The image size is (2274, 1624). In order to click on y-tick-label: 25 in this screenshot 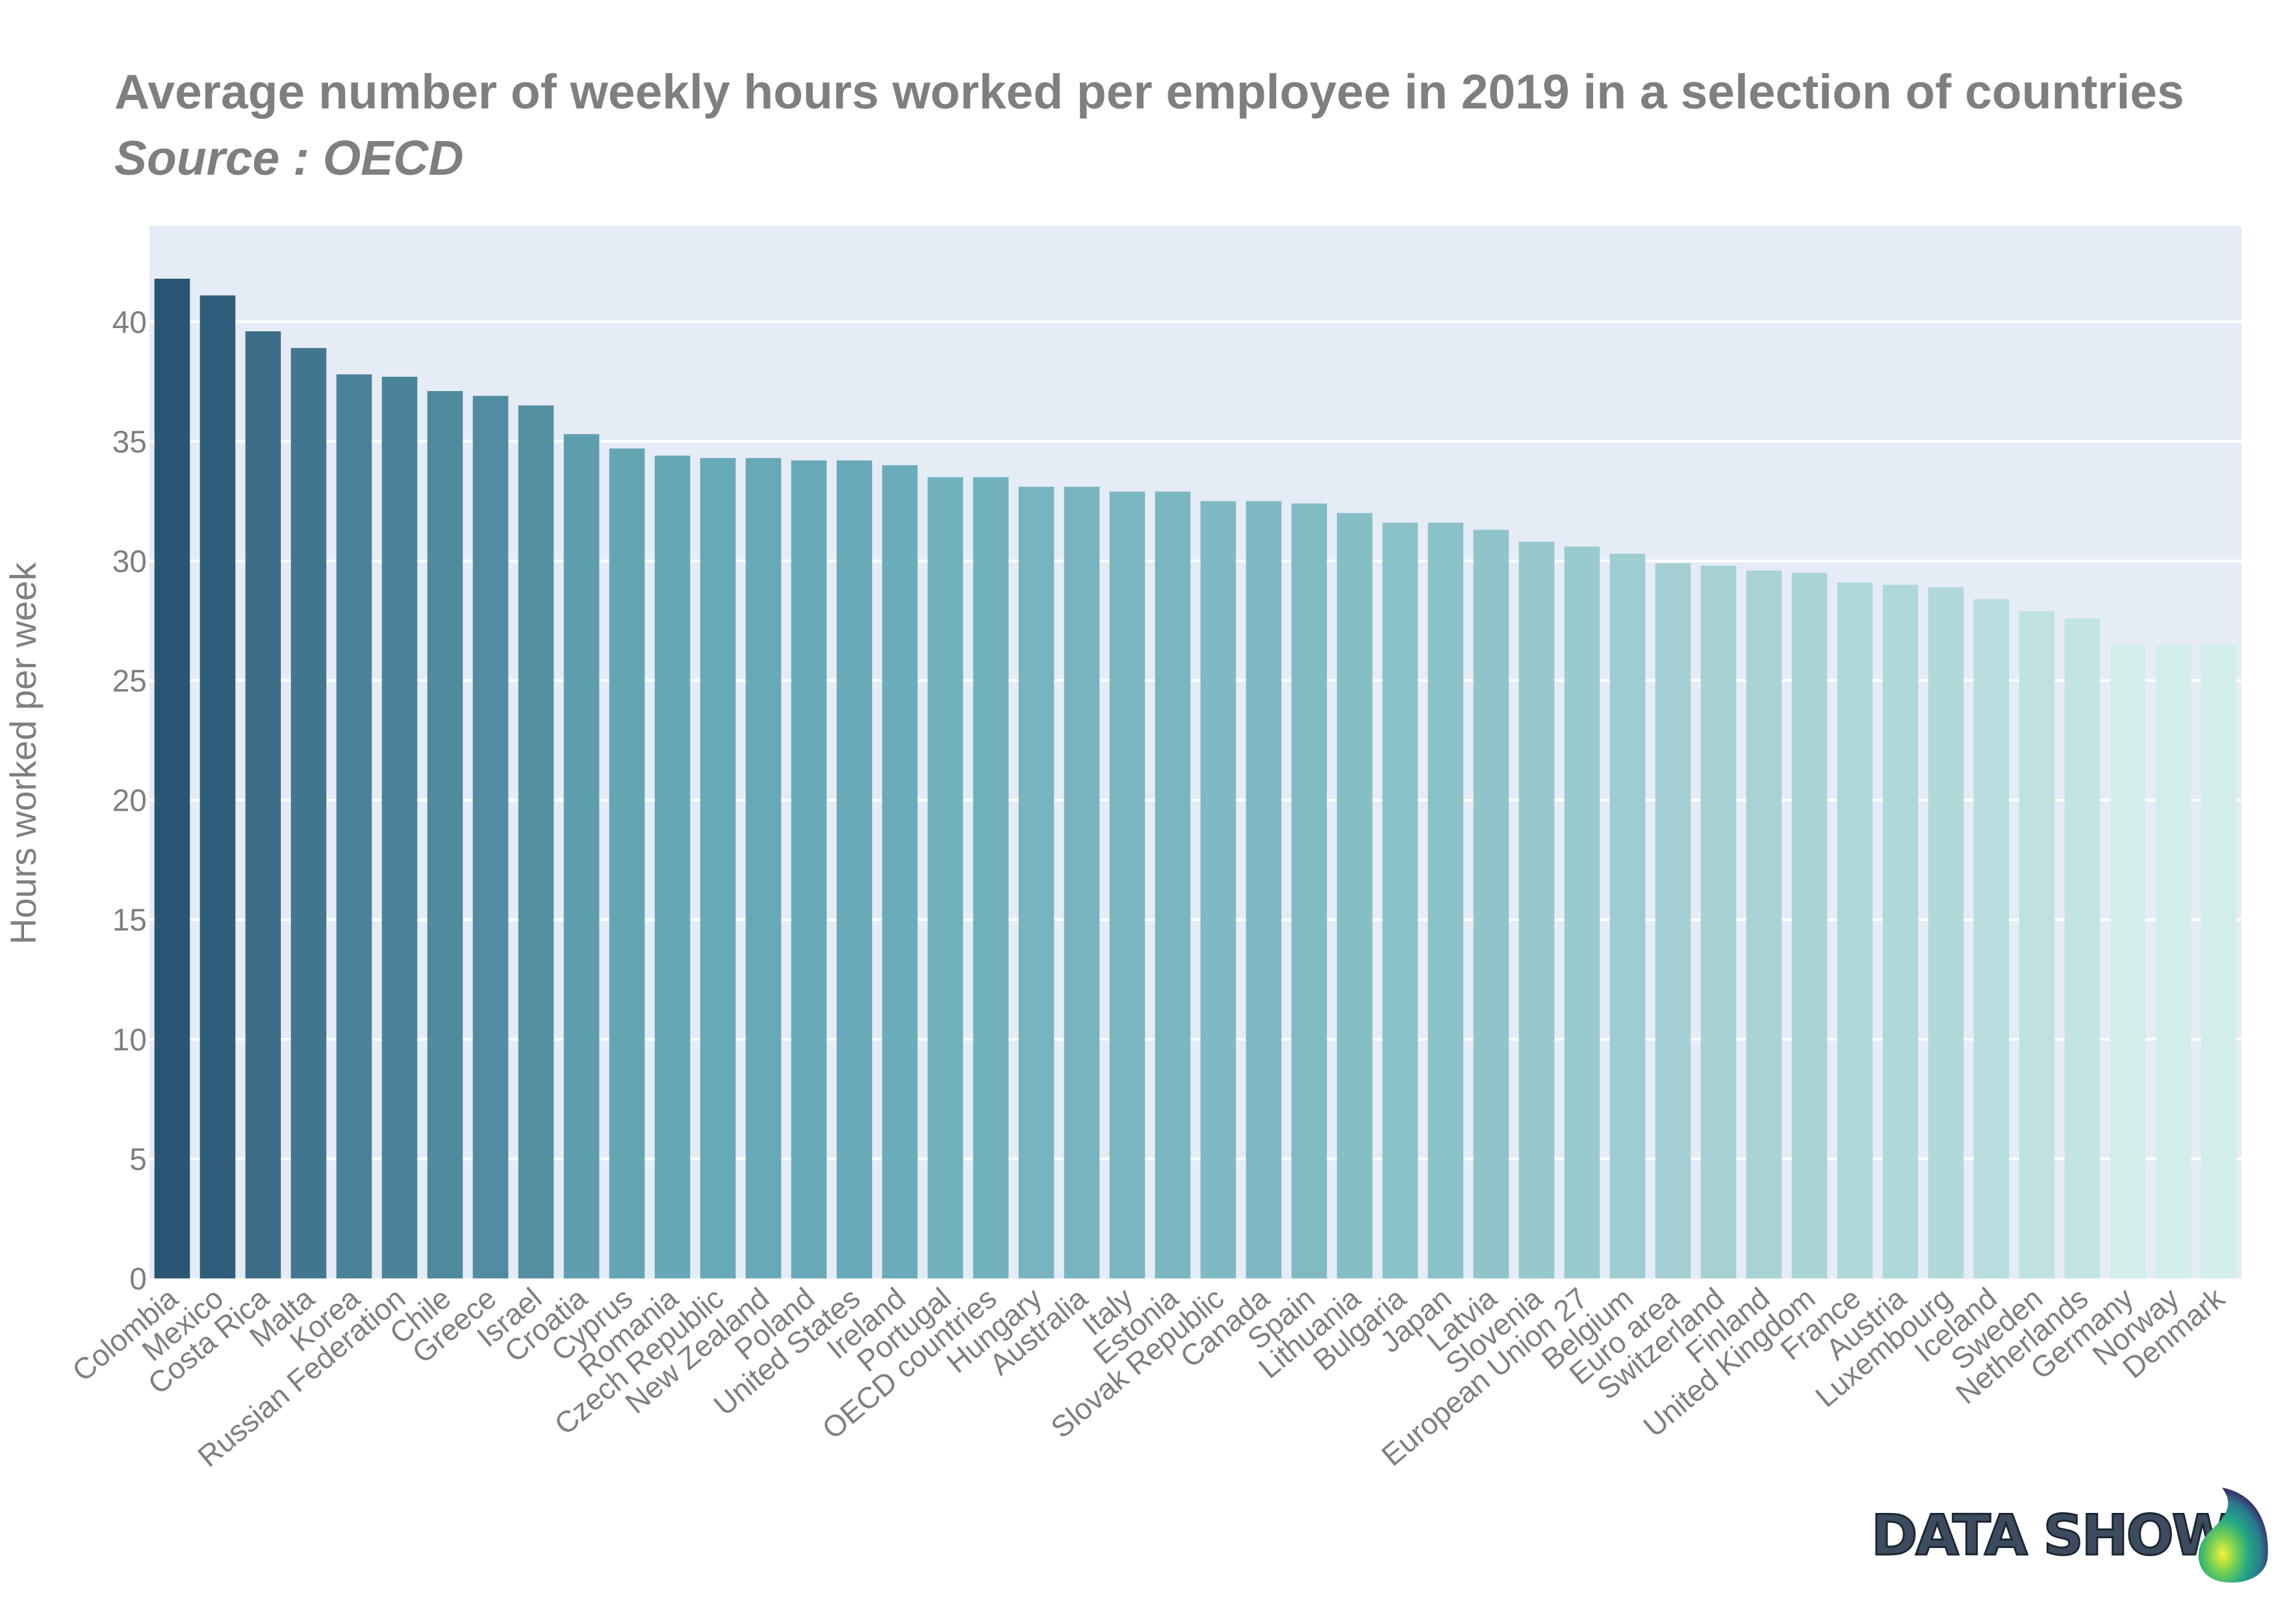, I will do `click(129, 682)`.